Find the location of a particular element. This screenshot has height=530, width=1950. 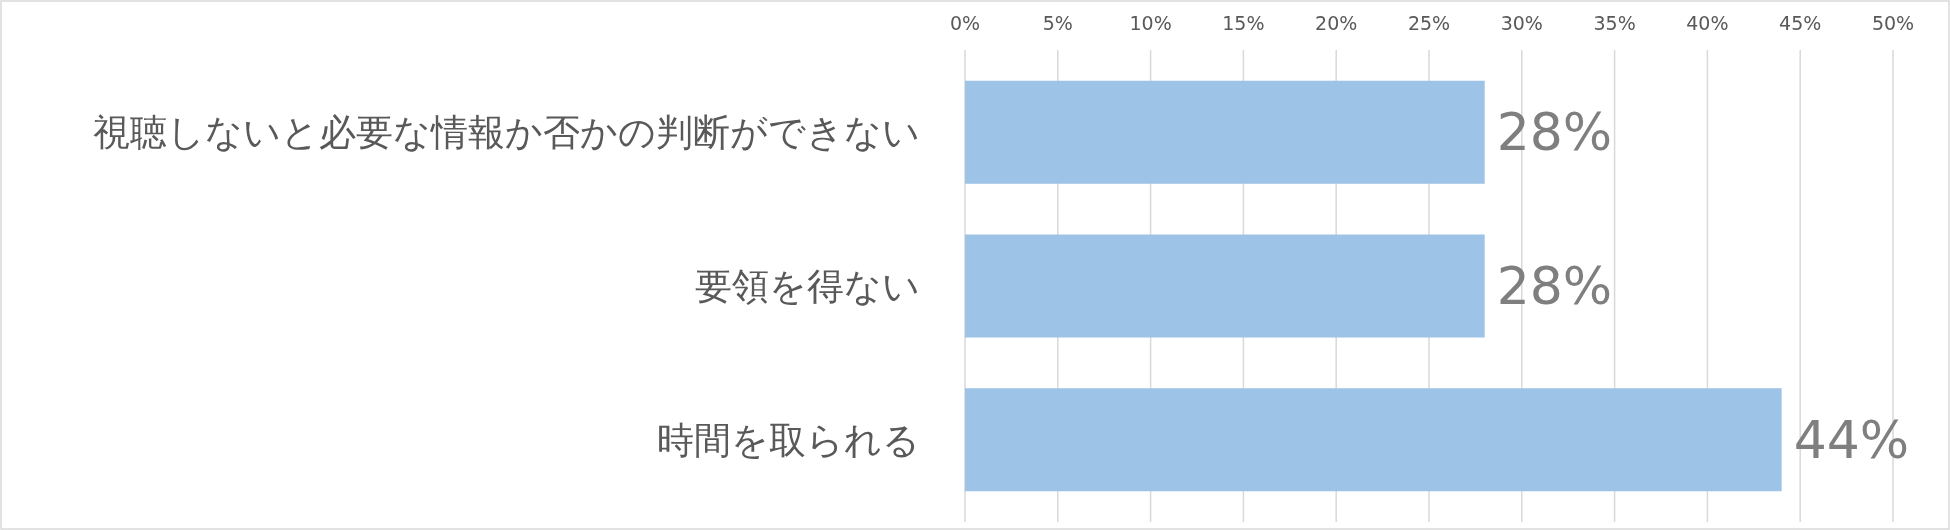

x-tick-label: 40% is located at coordinates (1707, 23).